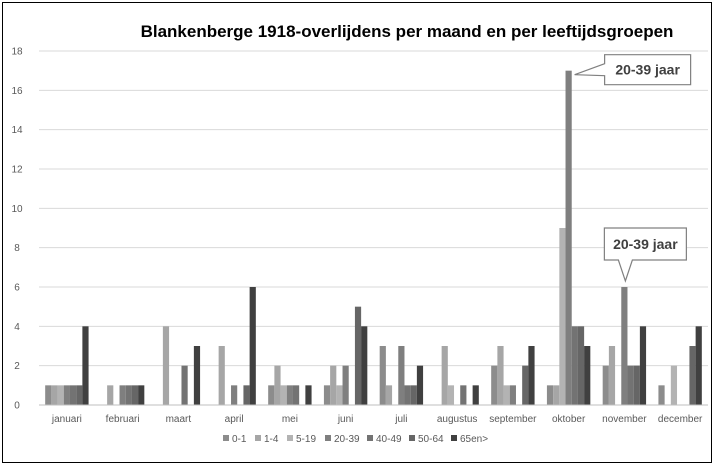  Describe the element at coordinates (66, 419) in the screenshot. I see `x-tick-label: januari` at that location.